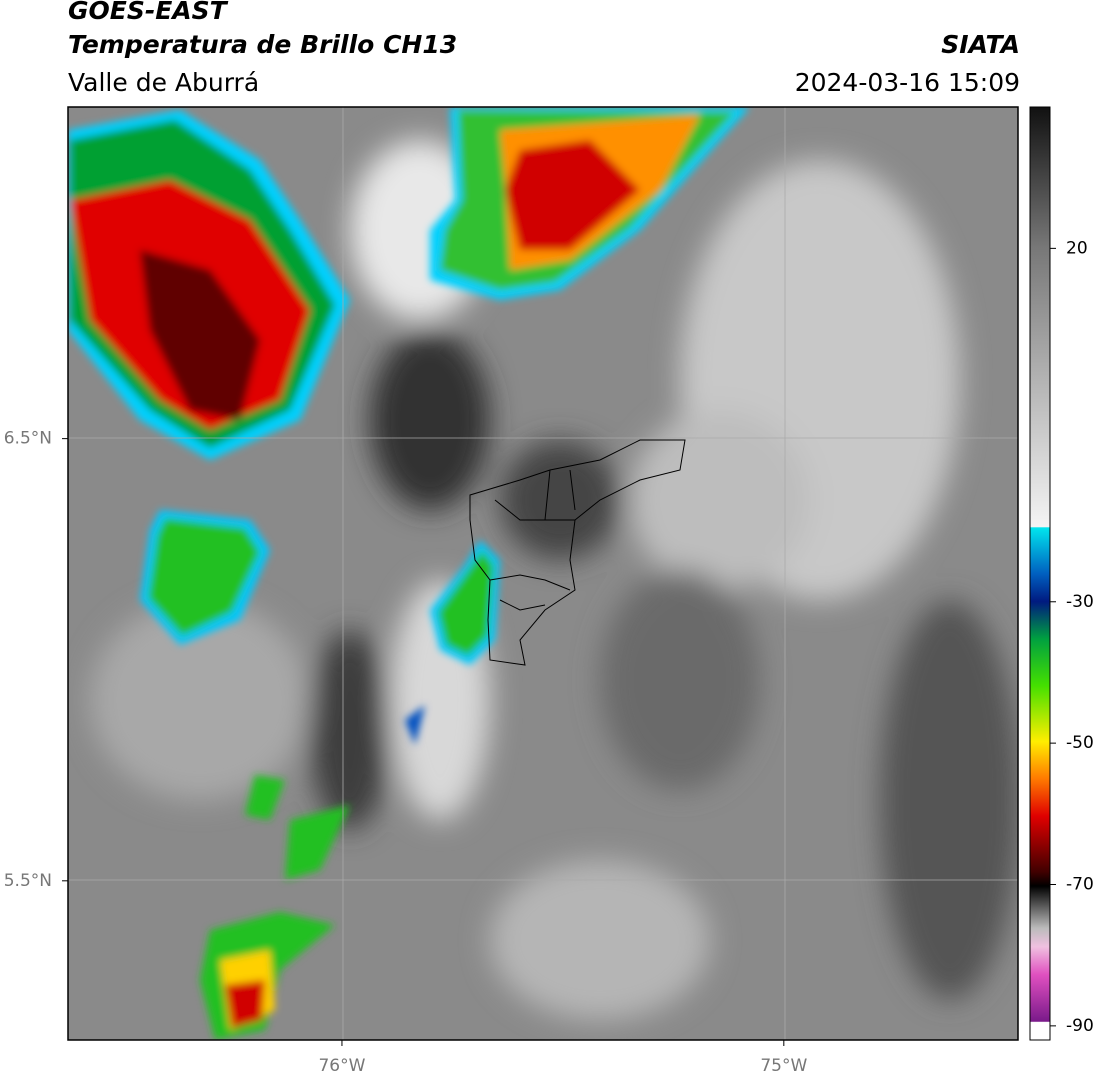  Describe the element at coordinates (341, 1066) in the screenshot. I see `x-tick-label: 76°W` at that location.